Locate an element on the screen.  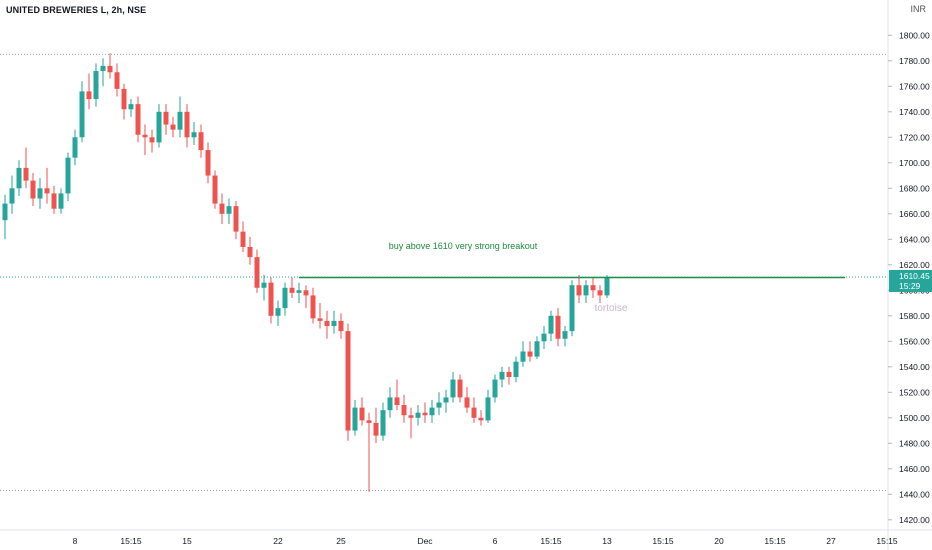
currency-label: INR is located at coordinates (918, 9).